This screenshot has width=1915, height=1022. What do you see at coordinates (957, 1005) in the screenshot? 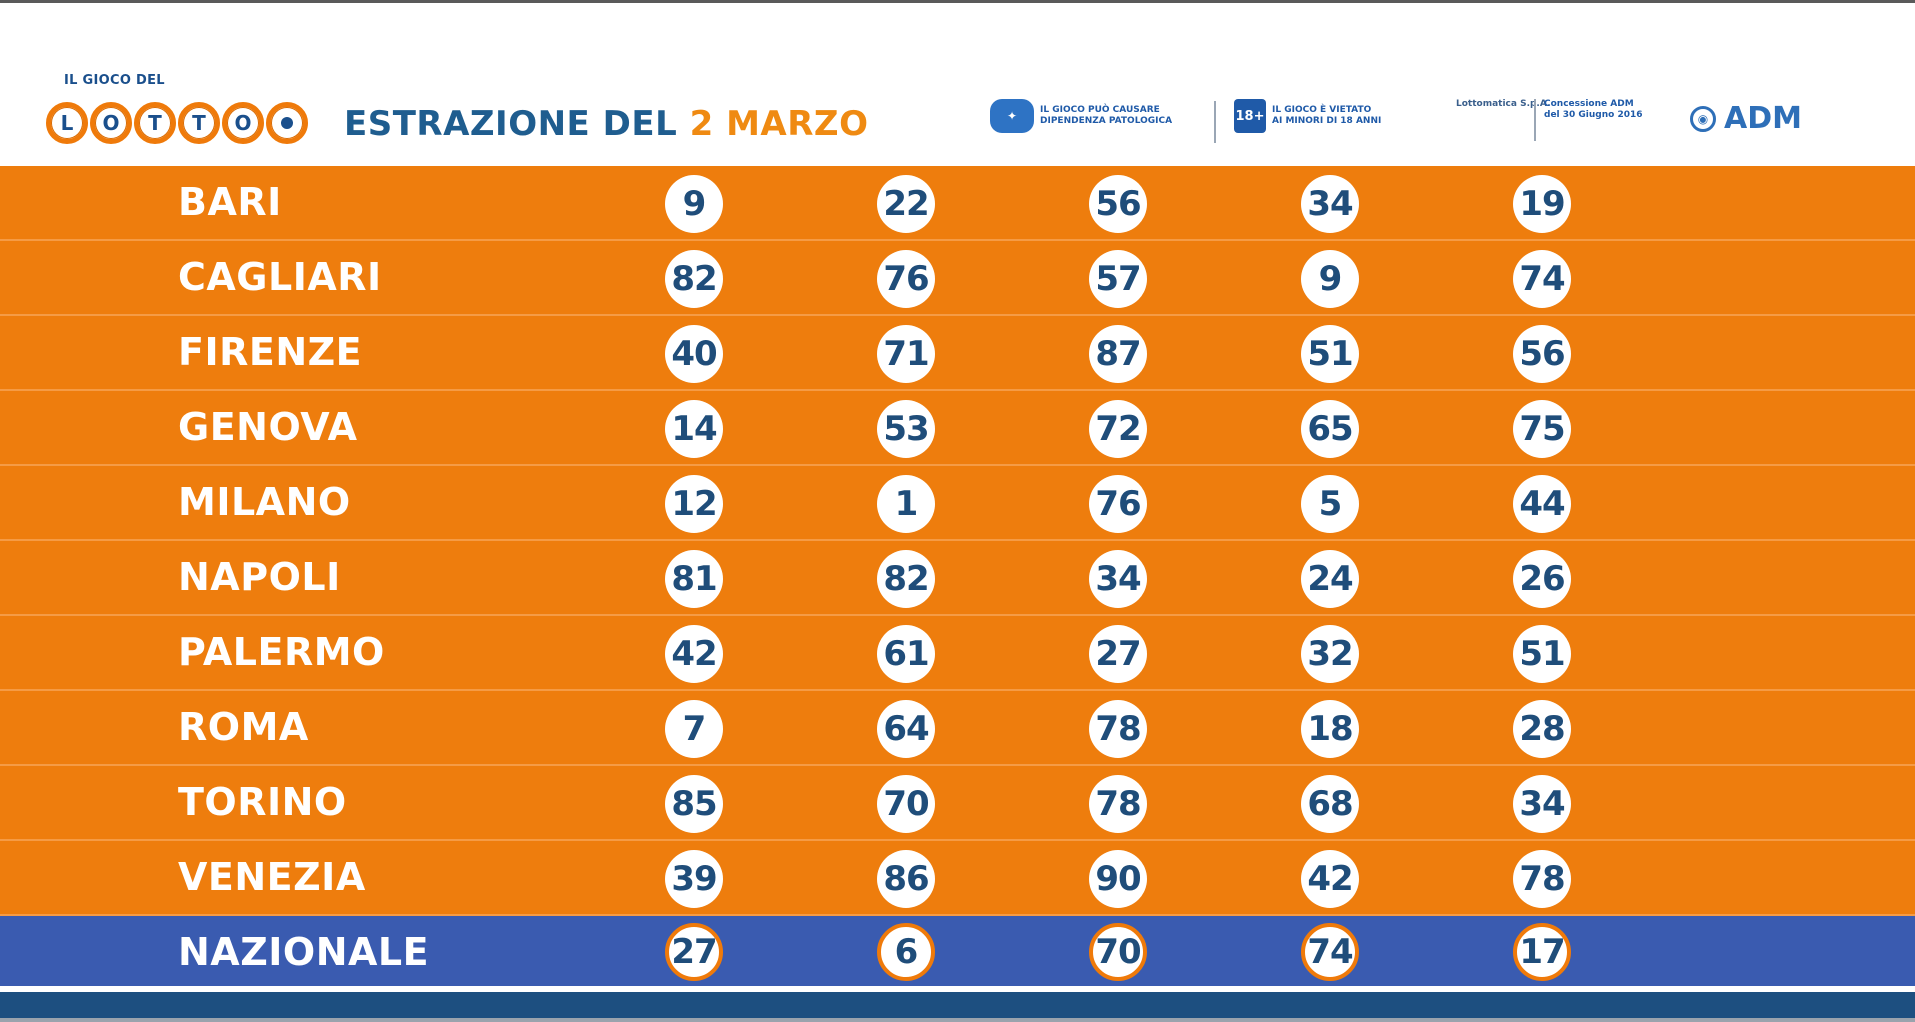
I see `footer-bar` at bounding box center [957, 1005].